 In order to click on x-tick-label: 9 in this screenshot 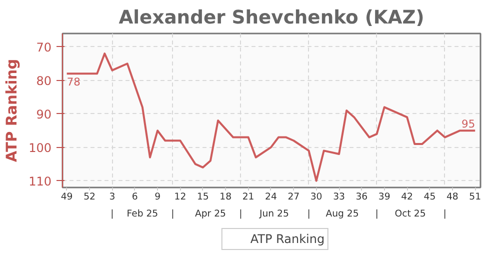, I will do `click(157, 197)`.